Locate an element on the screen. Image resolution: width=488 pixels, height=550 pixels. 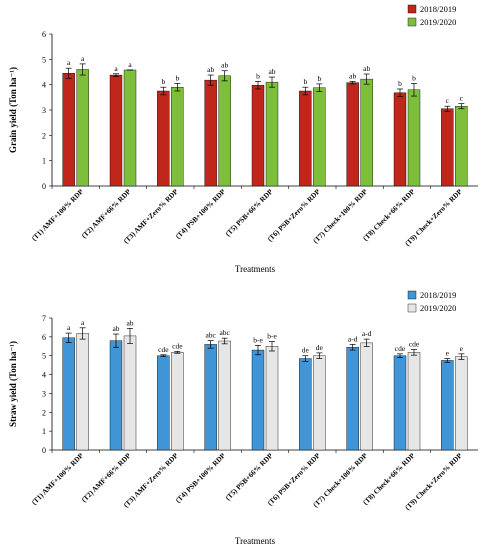
x-tick-label: (T2) AMF+66% RDP is located at coordinates (106, 213).